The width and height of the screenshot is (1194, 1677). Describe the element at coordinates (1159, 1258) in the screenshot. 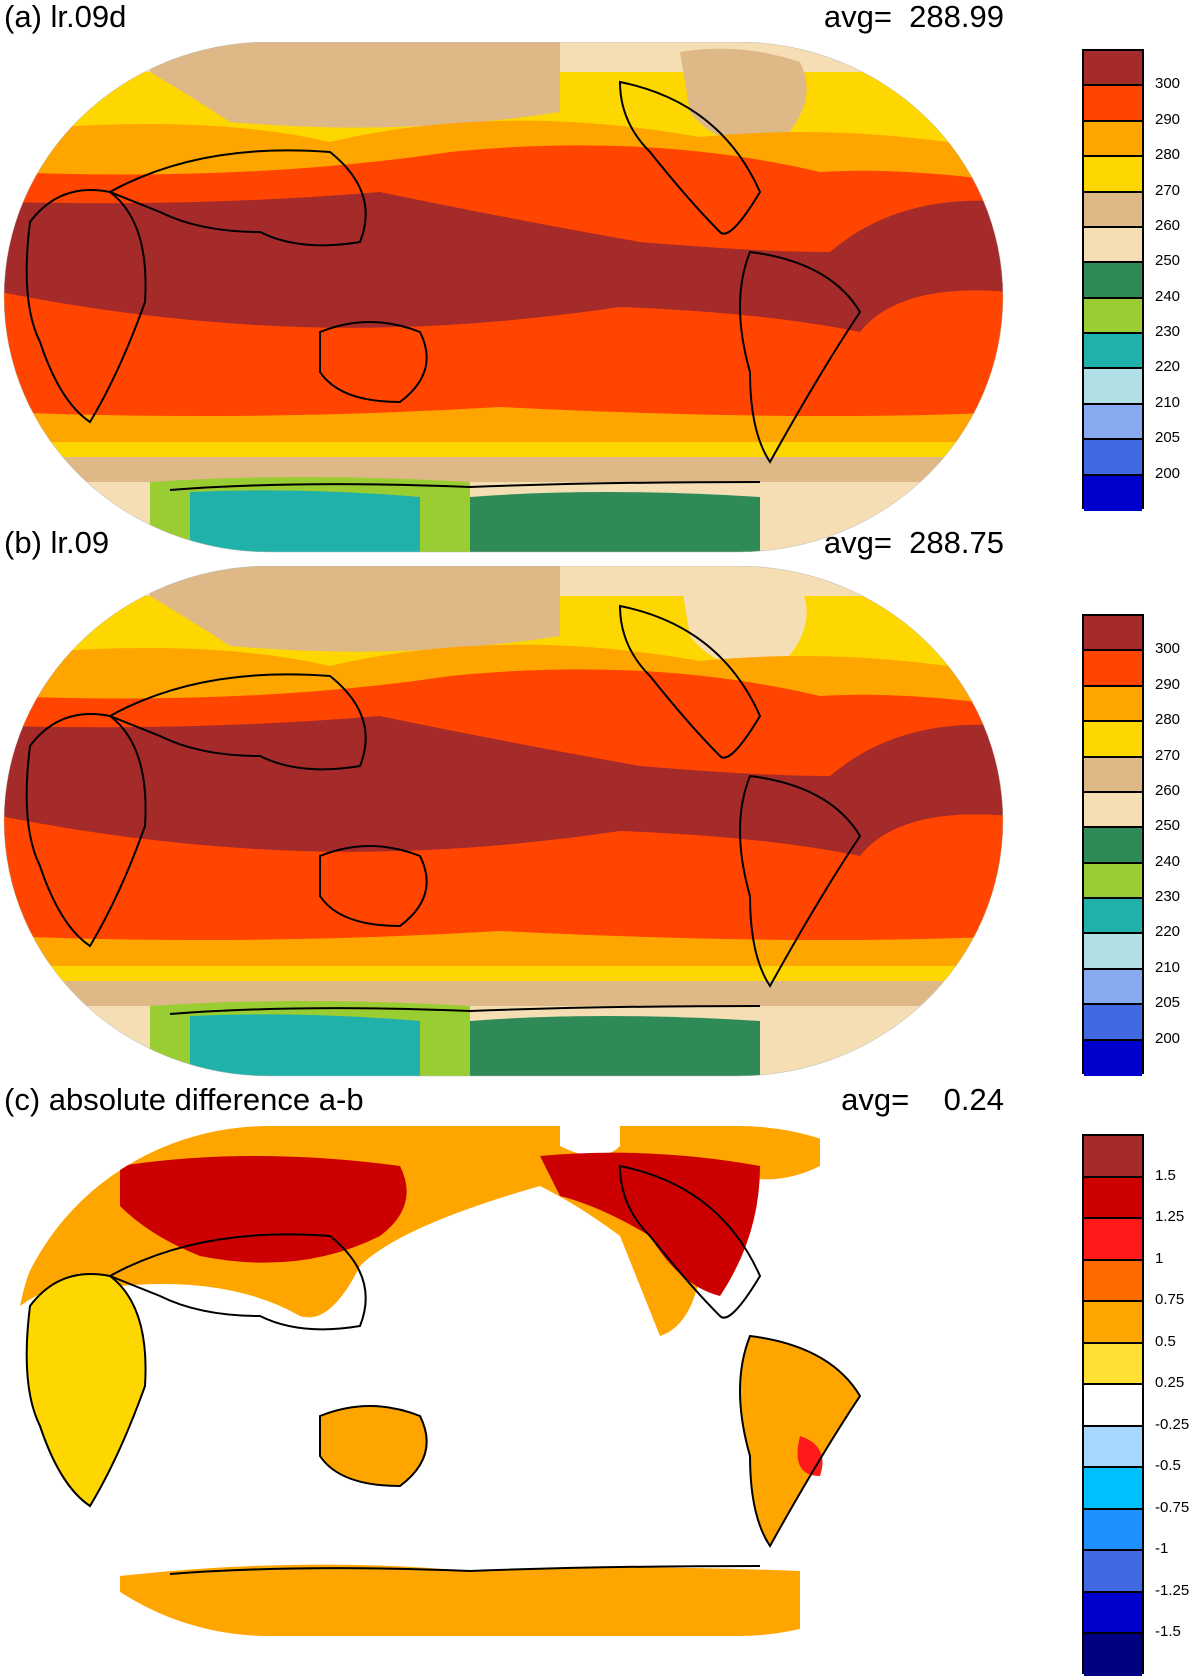

I see `colorbar-label: 1` at that location.